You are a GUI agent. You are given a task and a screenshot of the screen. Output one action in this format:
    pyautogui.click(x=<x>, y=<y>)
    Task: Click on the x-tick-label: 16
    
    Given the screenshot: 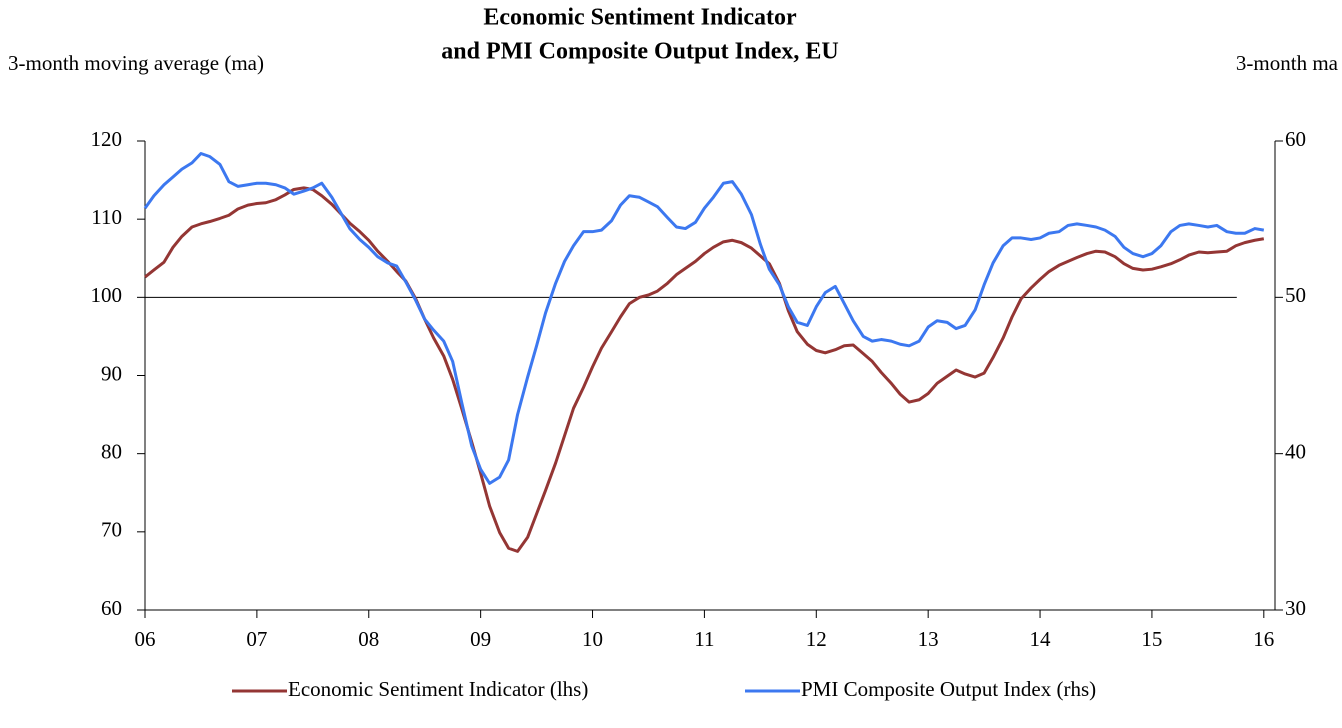 What is the action you would take?
    pyautogui.click(x=1263, y=639)
    